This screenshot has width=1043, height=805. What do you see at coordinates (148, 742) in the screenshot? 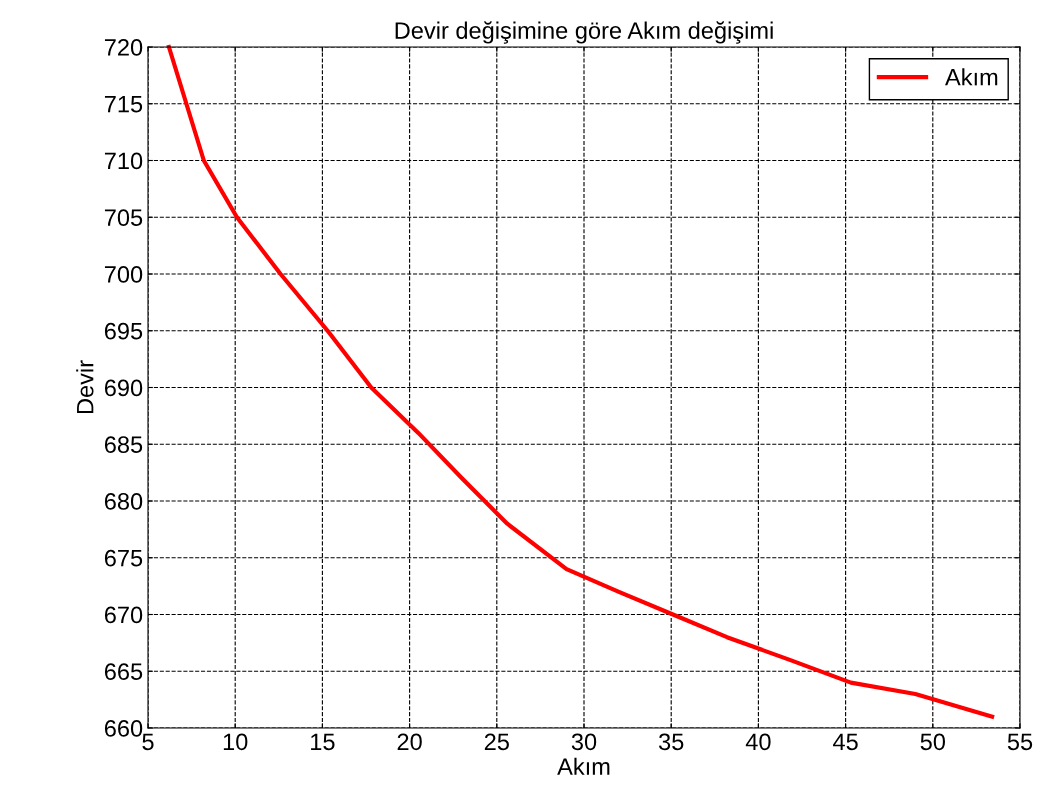
I see `x-tick-label: 5` at bounding box center [148, 742].